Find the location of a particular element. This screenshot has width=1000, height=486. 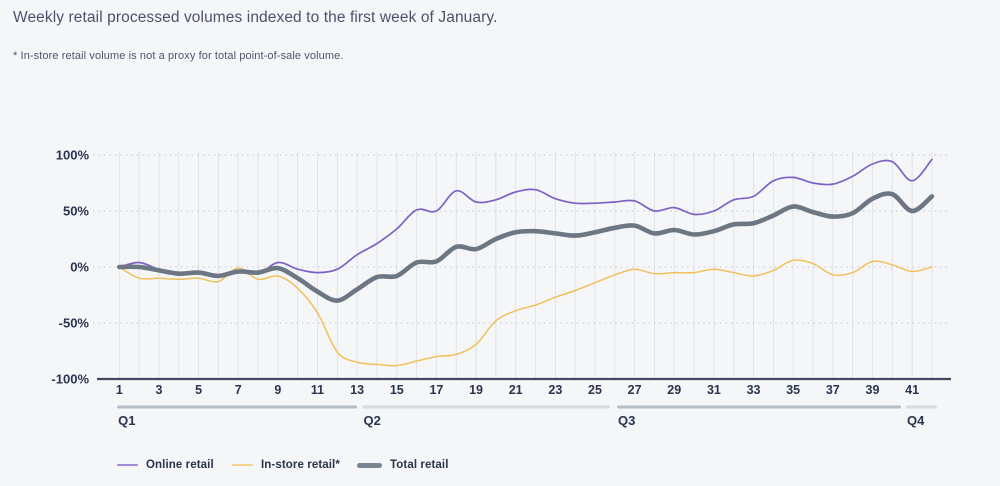

x-tick-label: 17 is located at coordinates (436, 390).